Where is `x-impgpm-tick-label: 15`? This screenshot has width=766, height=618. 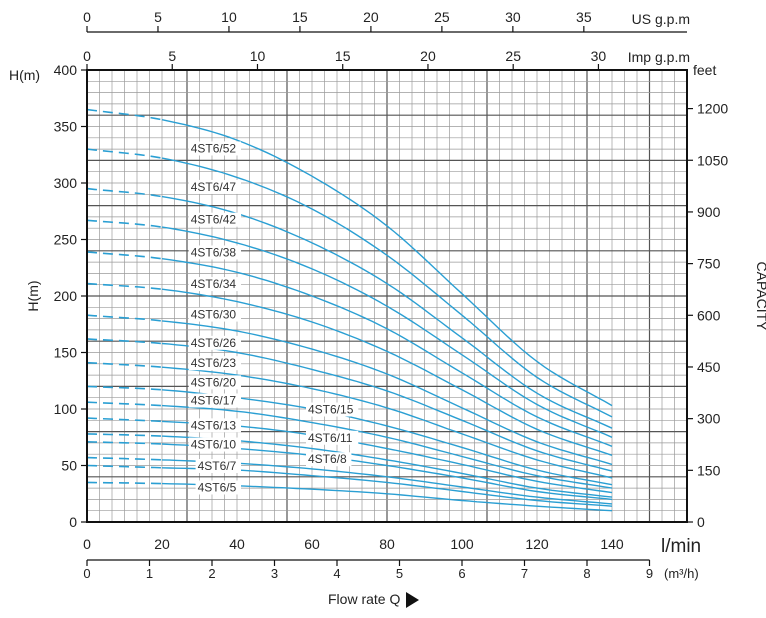 x-impgpm-tick-label: 15 is located at coordinates (343, 56).